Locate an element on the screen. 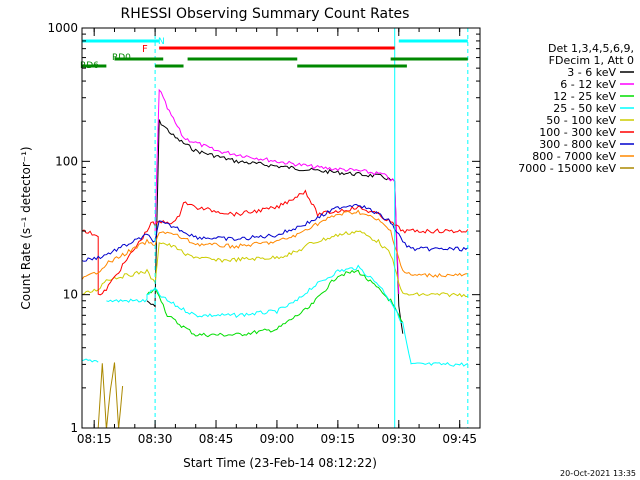 The image size is (640, 480). legend-entry-label: 100 - 300 keV is located at coordinates (577, 132).